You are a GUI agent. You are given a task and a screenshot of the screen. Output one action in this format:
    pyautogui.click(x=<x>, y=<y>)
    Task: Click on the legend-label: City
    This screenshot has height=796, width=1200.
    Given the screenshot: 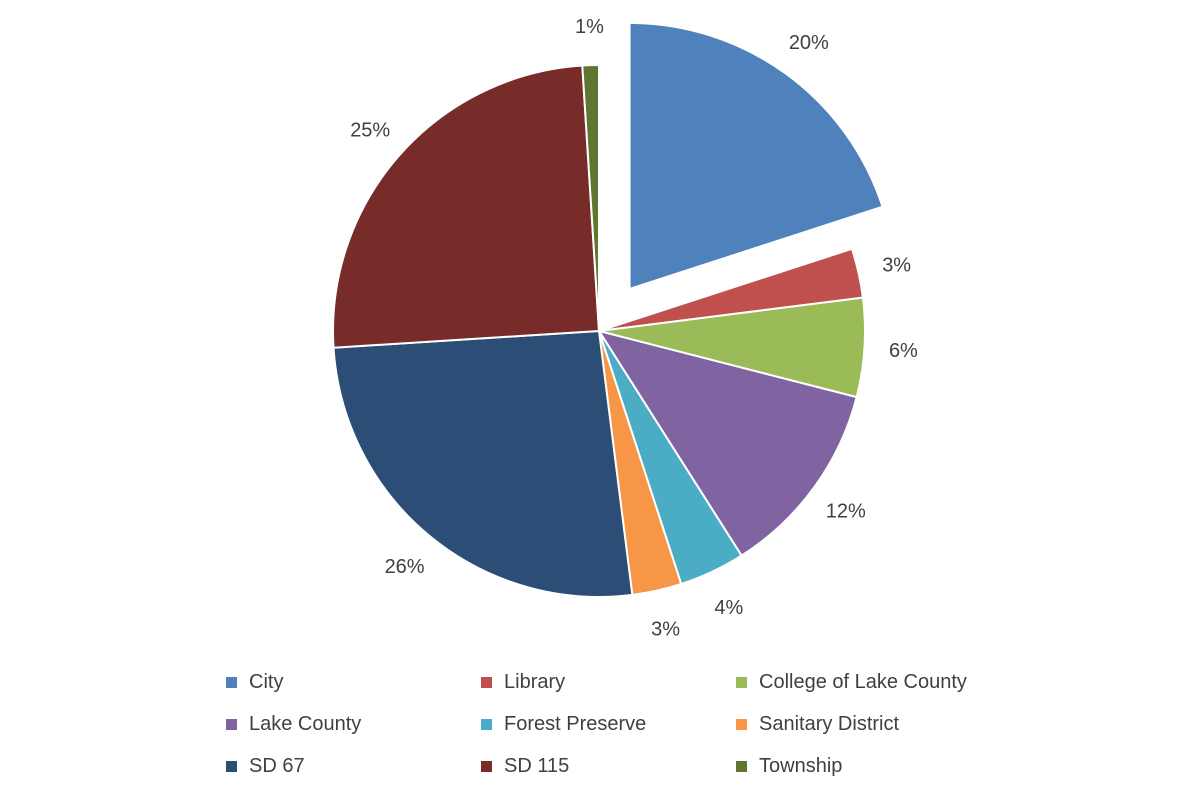 What is the action you would take?
    pyautogui.click(x=266, y=681)
    